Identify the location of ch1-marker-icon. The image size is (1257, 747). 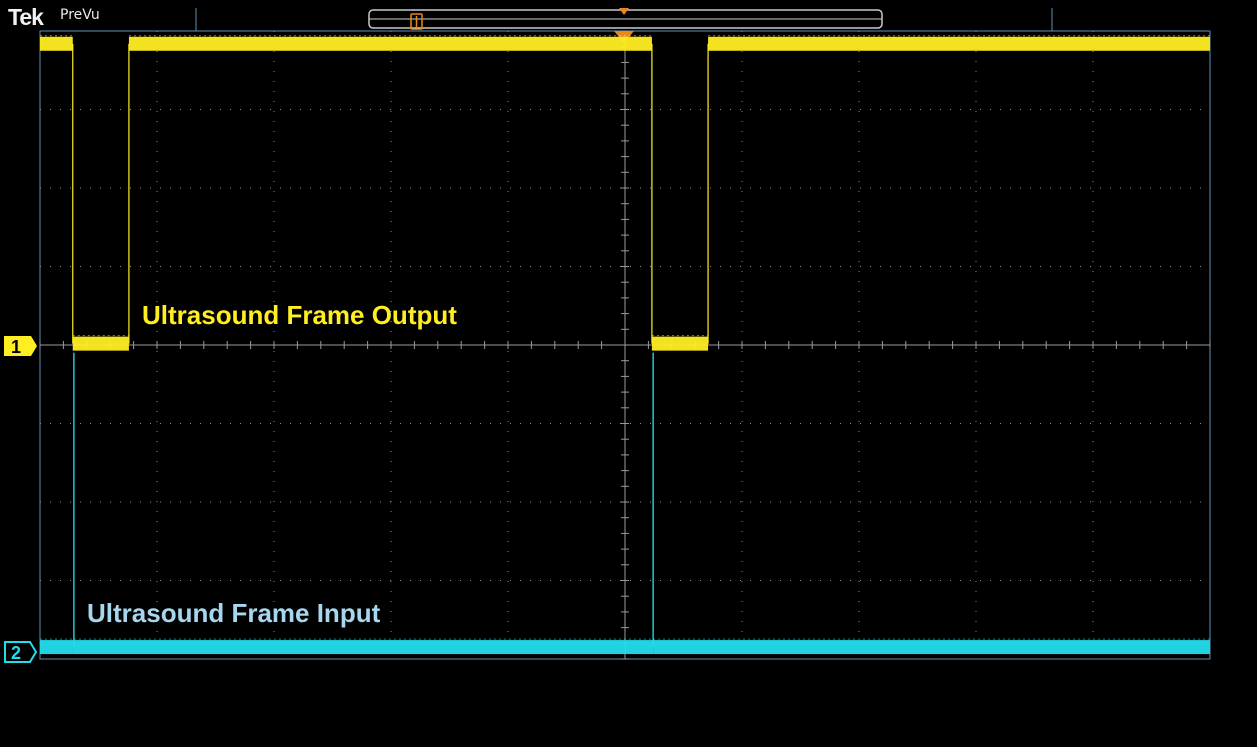
(20, 346).